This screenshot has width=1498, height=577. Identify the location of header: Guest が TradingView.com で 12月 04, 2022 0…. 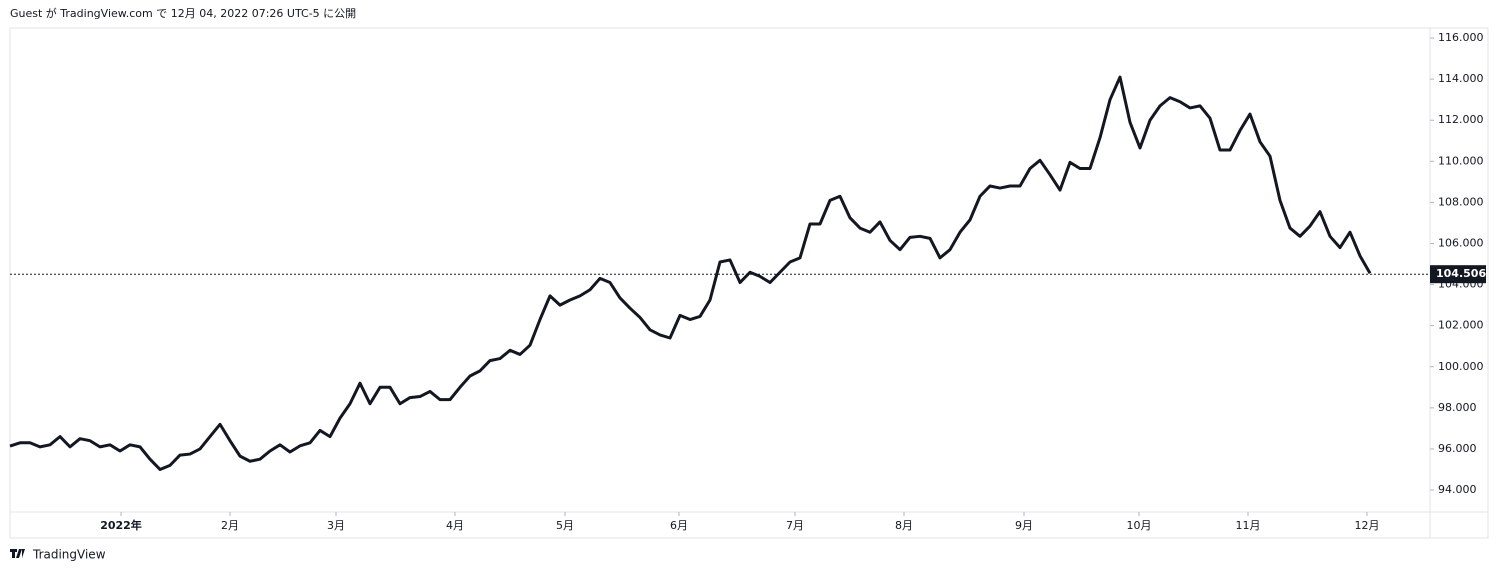
(183, 13).